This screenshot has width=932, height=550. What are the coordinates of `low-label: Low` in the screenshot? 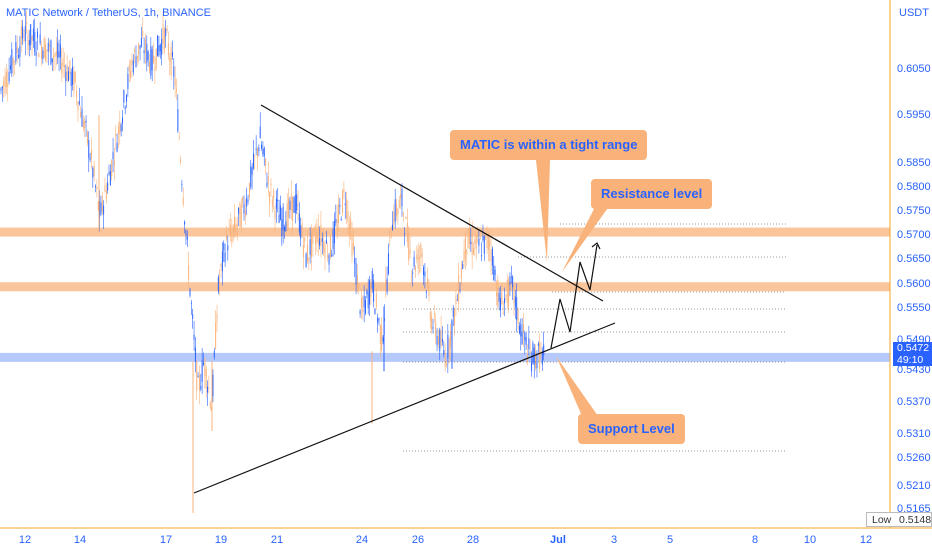 It's located at (882, 520).